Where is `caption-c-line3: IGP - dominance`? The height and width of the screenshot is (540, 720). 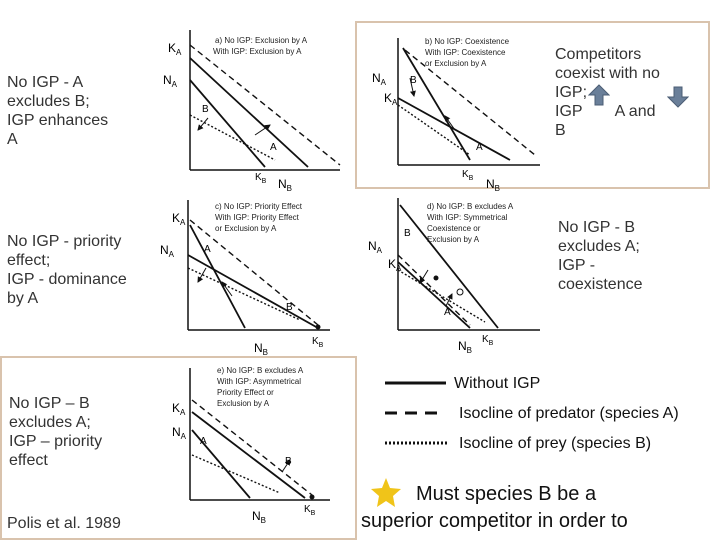
caption-c-line3: IGP - dominance is located at coordinates (67, 279).